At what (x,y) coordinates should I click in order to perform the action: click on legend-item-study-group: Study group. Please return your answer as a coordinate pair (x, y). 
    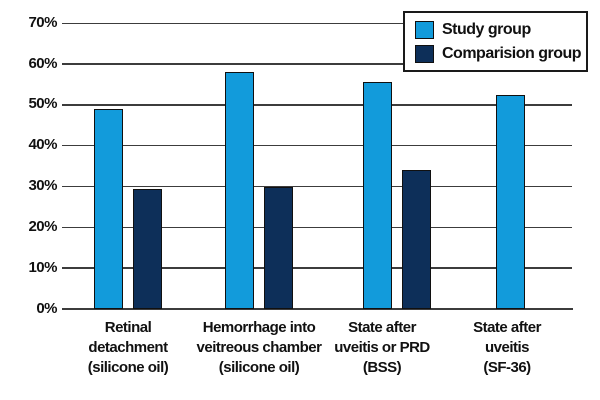
    Looking at the image, I should click on (500, 30).